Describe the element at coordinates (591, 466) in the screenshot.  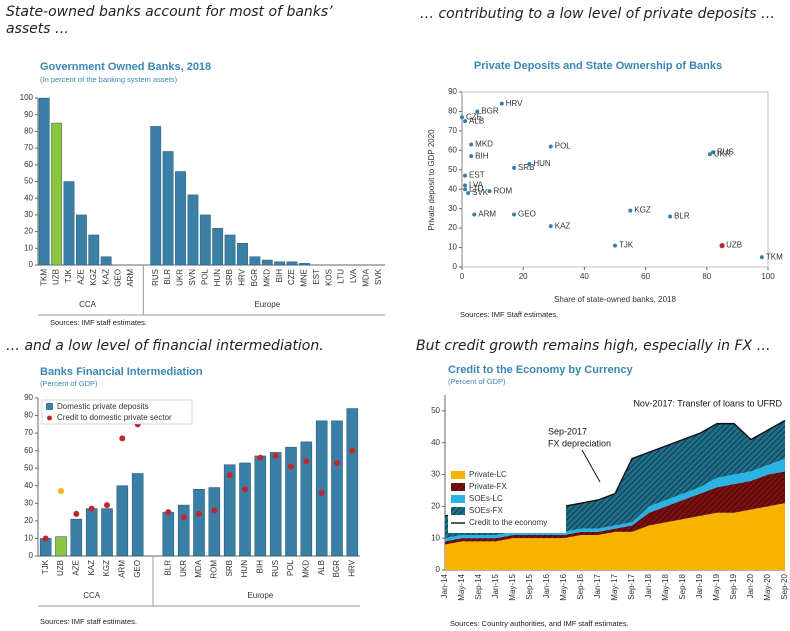
I see `annotation-arrow` at that location.